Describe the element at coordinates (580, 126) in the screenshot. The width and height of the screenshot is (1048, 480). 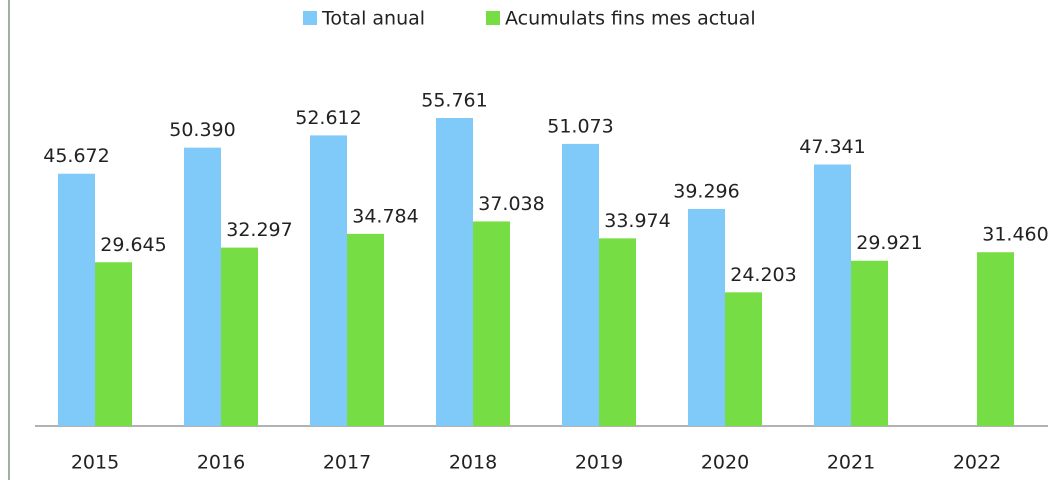
I see `data-label: 51.073` at that location.